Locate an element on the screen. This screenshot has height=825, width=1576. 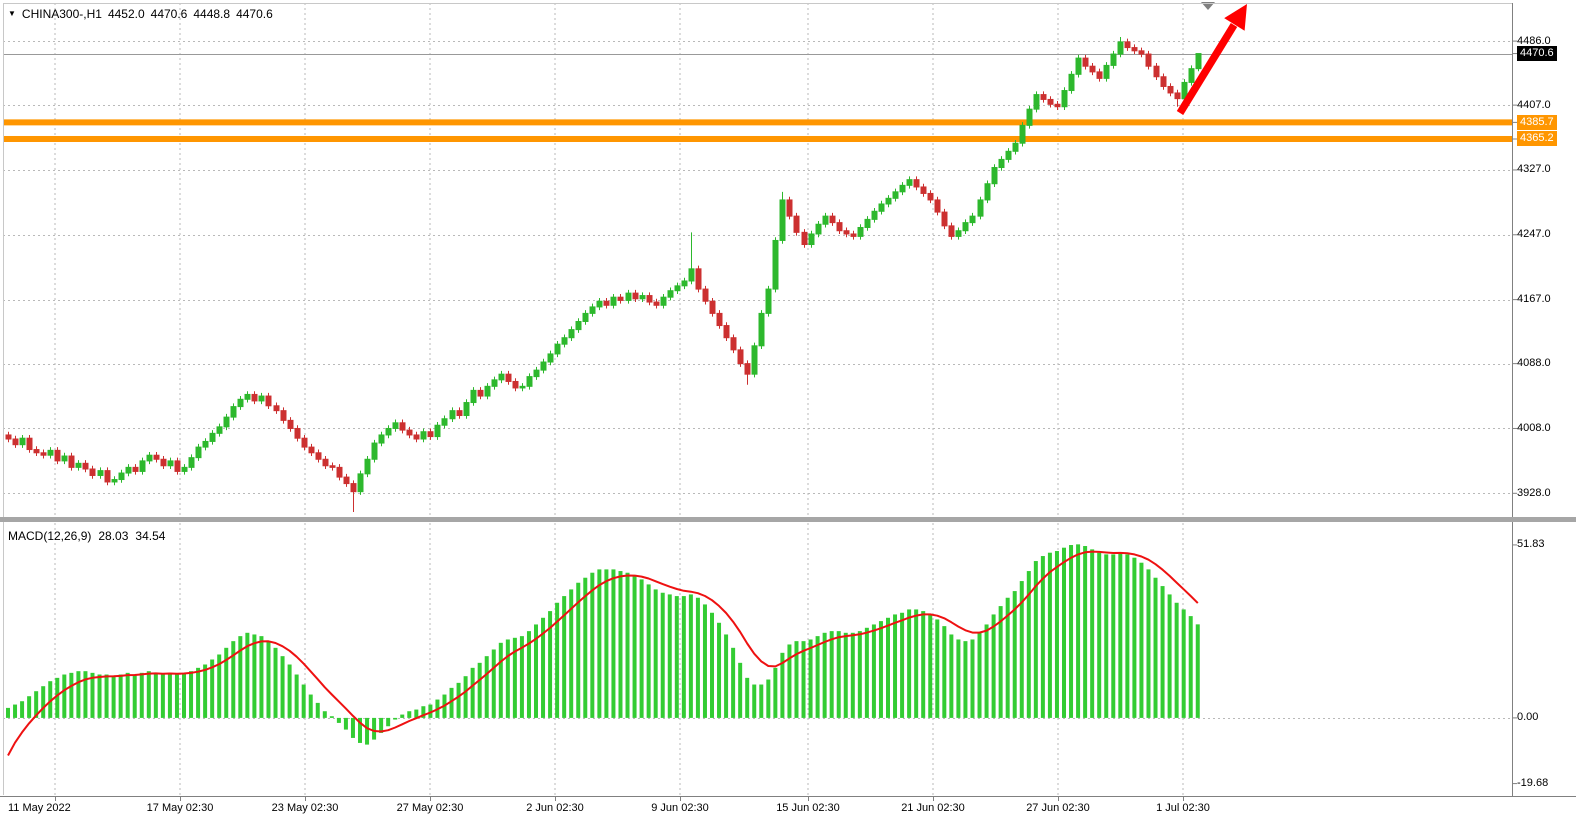
price-axis-label: 4407.0 is located at coordinates (1534, 104).